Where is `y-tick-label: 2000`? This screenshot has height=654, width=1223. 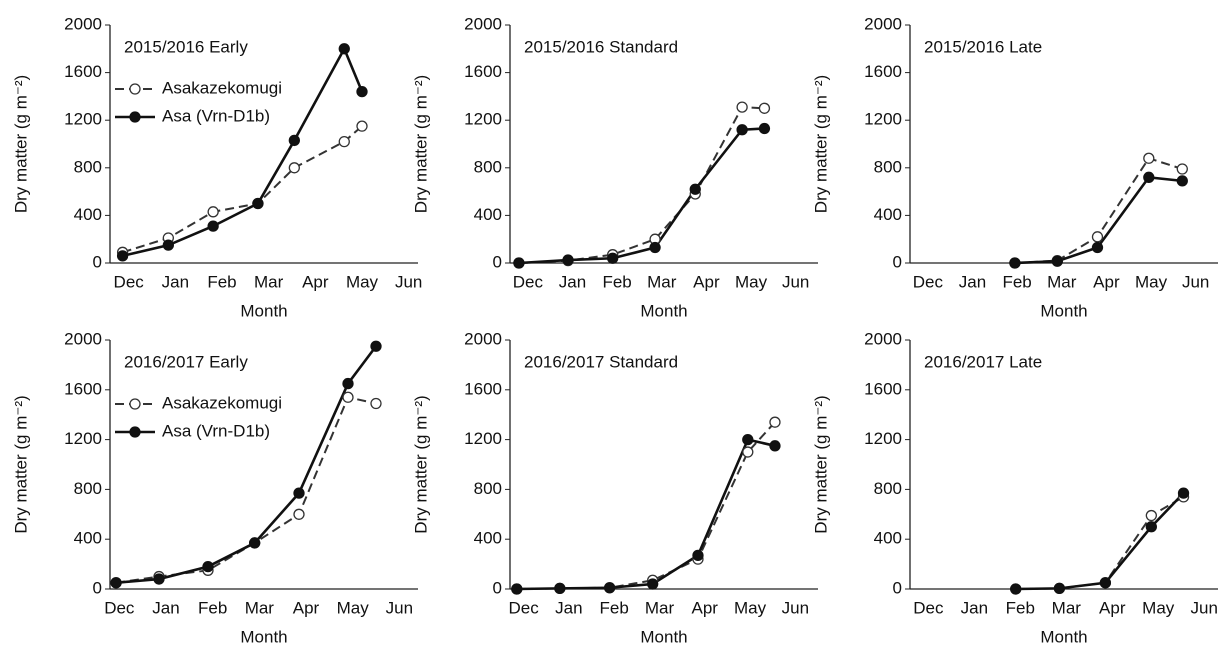 y-tick-label: 2000 is located at coordinates (83, 338).